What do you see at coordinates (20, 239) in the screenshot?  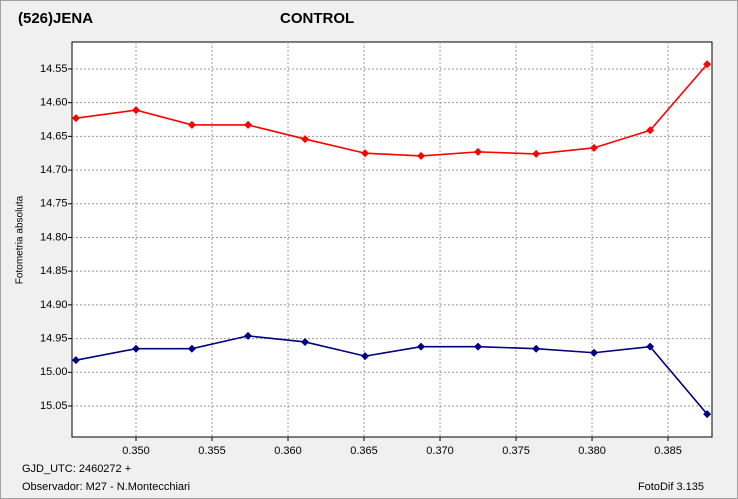 I see `y-axis-label: Fotometria absoluta` at bounding box center [20, 239].